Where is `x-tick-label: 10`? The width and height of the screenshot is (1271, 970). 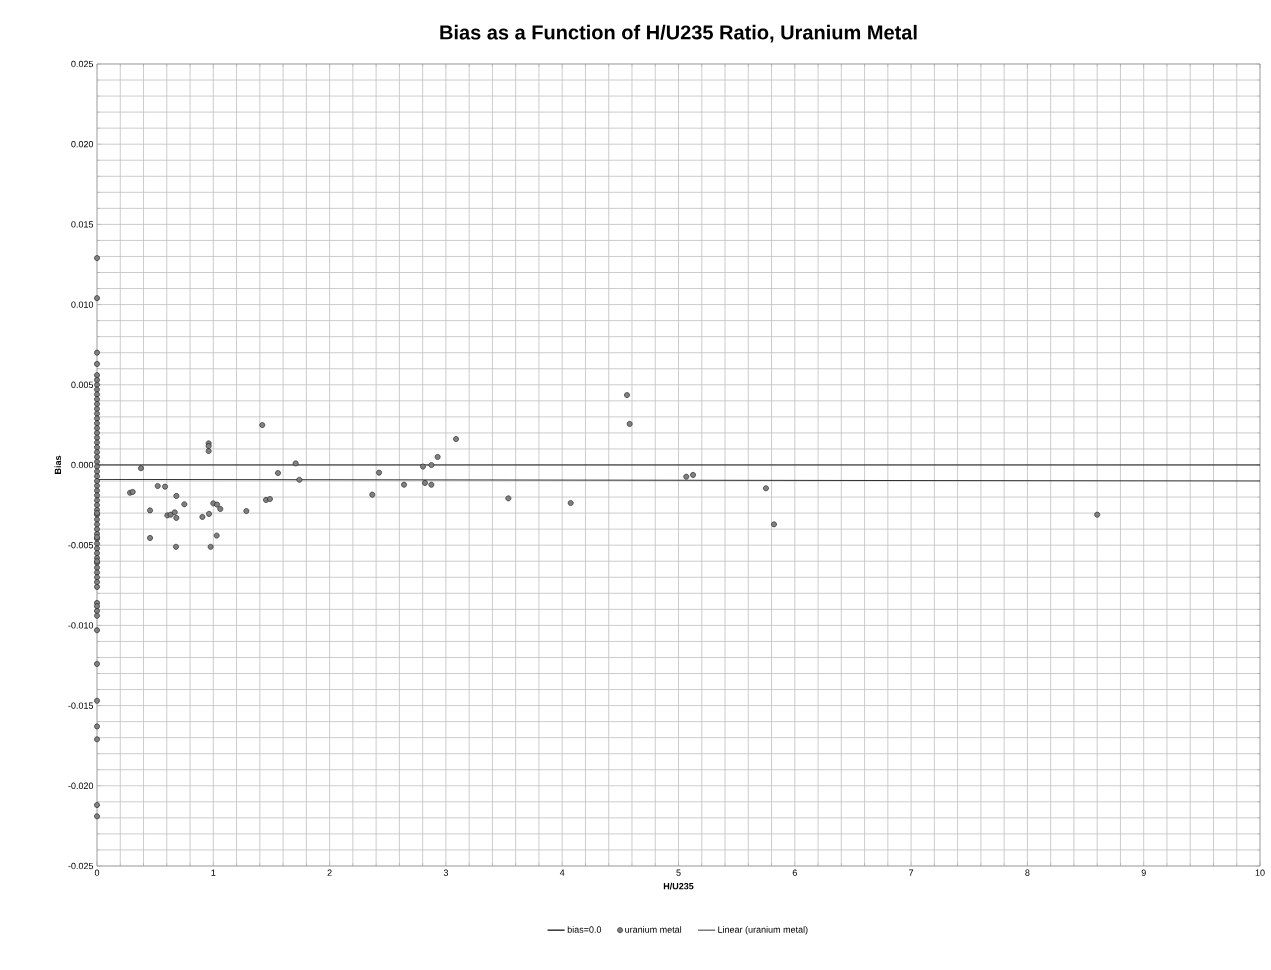 x-tick-label: 10 is located at coordinates (1260, 872).